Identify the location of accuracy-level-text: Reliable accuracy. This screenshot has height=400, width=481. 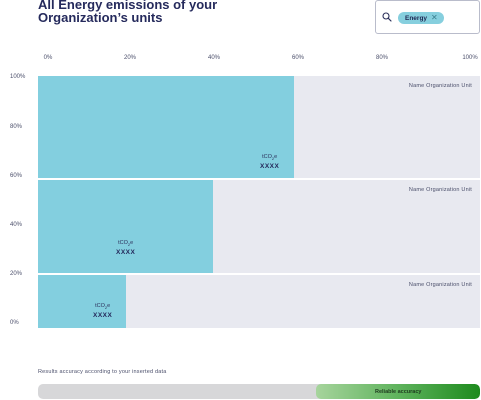
(398, 391).